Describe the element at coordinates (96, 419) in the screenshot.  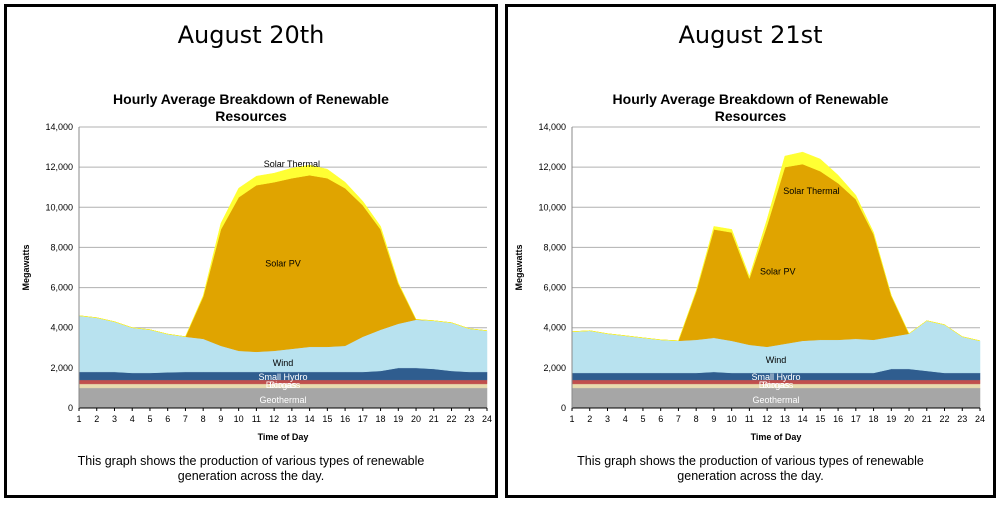
I see `x-tick-label: 2` at that location.